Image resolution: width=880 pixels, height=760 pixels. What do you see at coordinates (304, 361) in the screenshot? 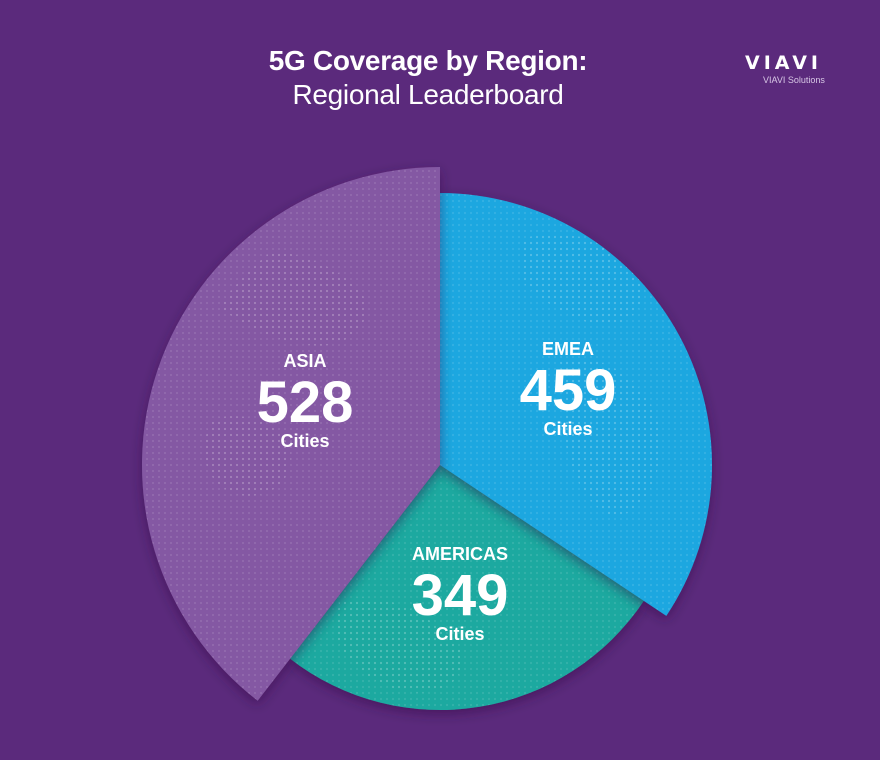
I see `slice-label-asia: ASIA` at bounding box center [304, 361].